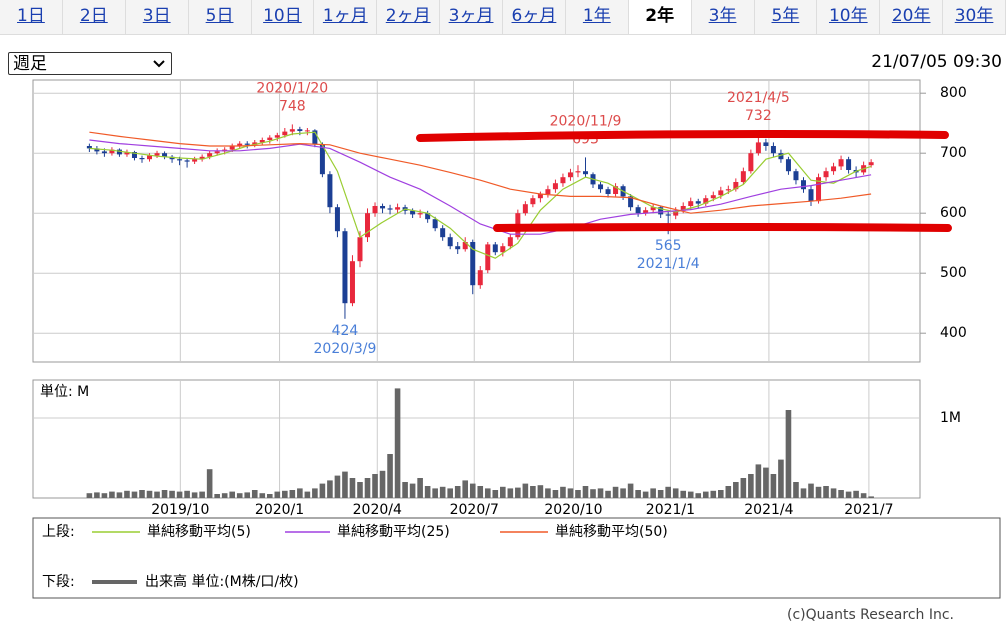 The image size is (1006, 628). I want to click on y-tick-label: 700, so click(953, 153).